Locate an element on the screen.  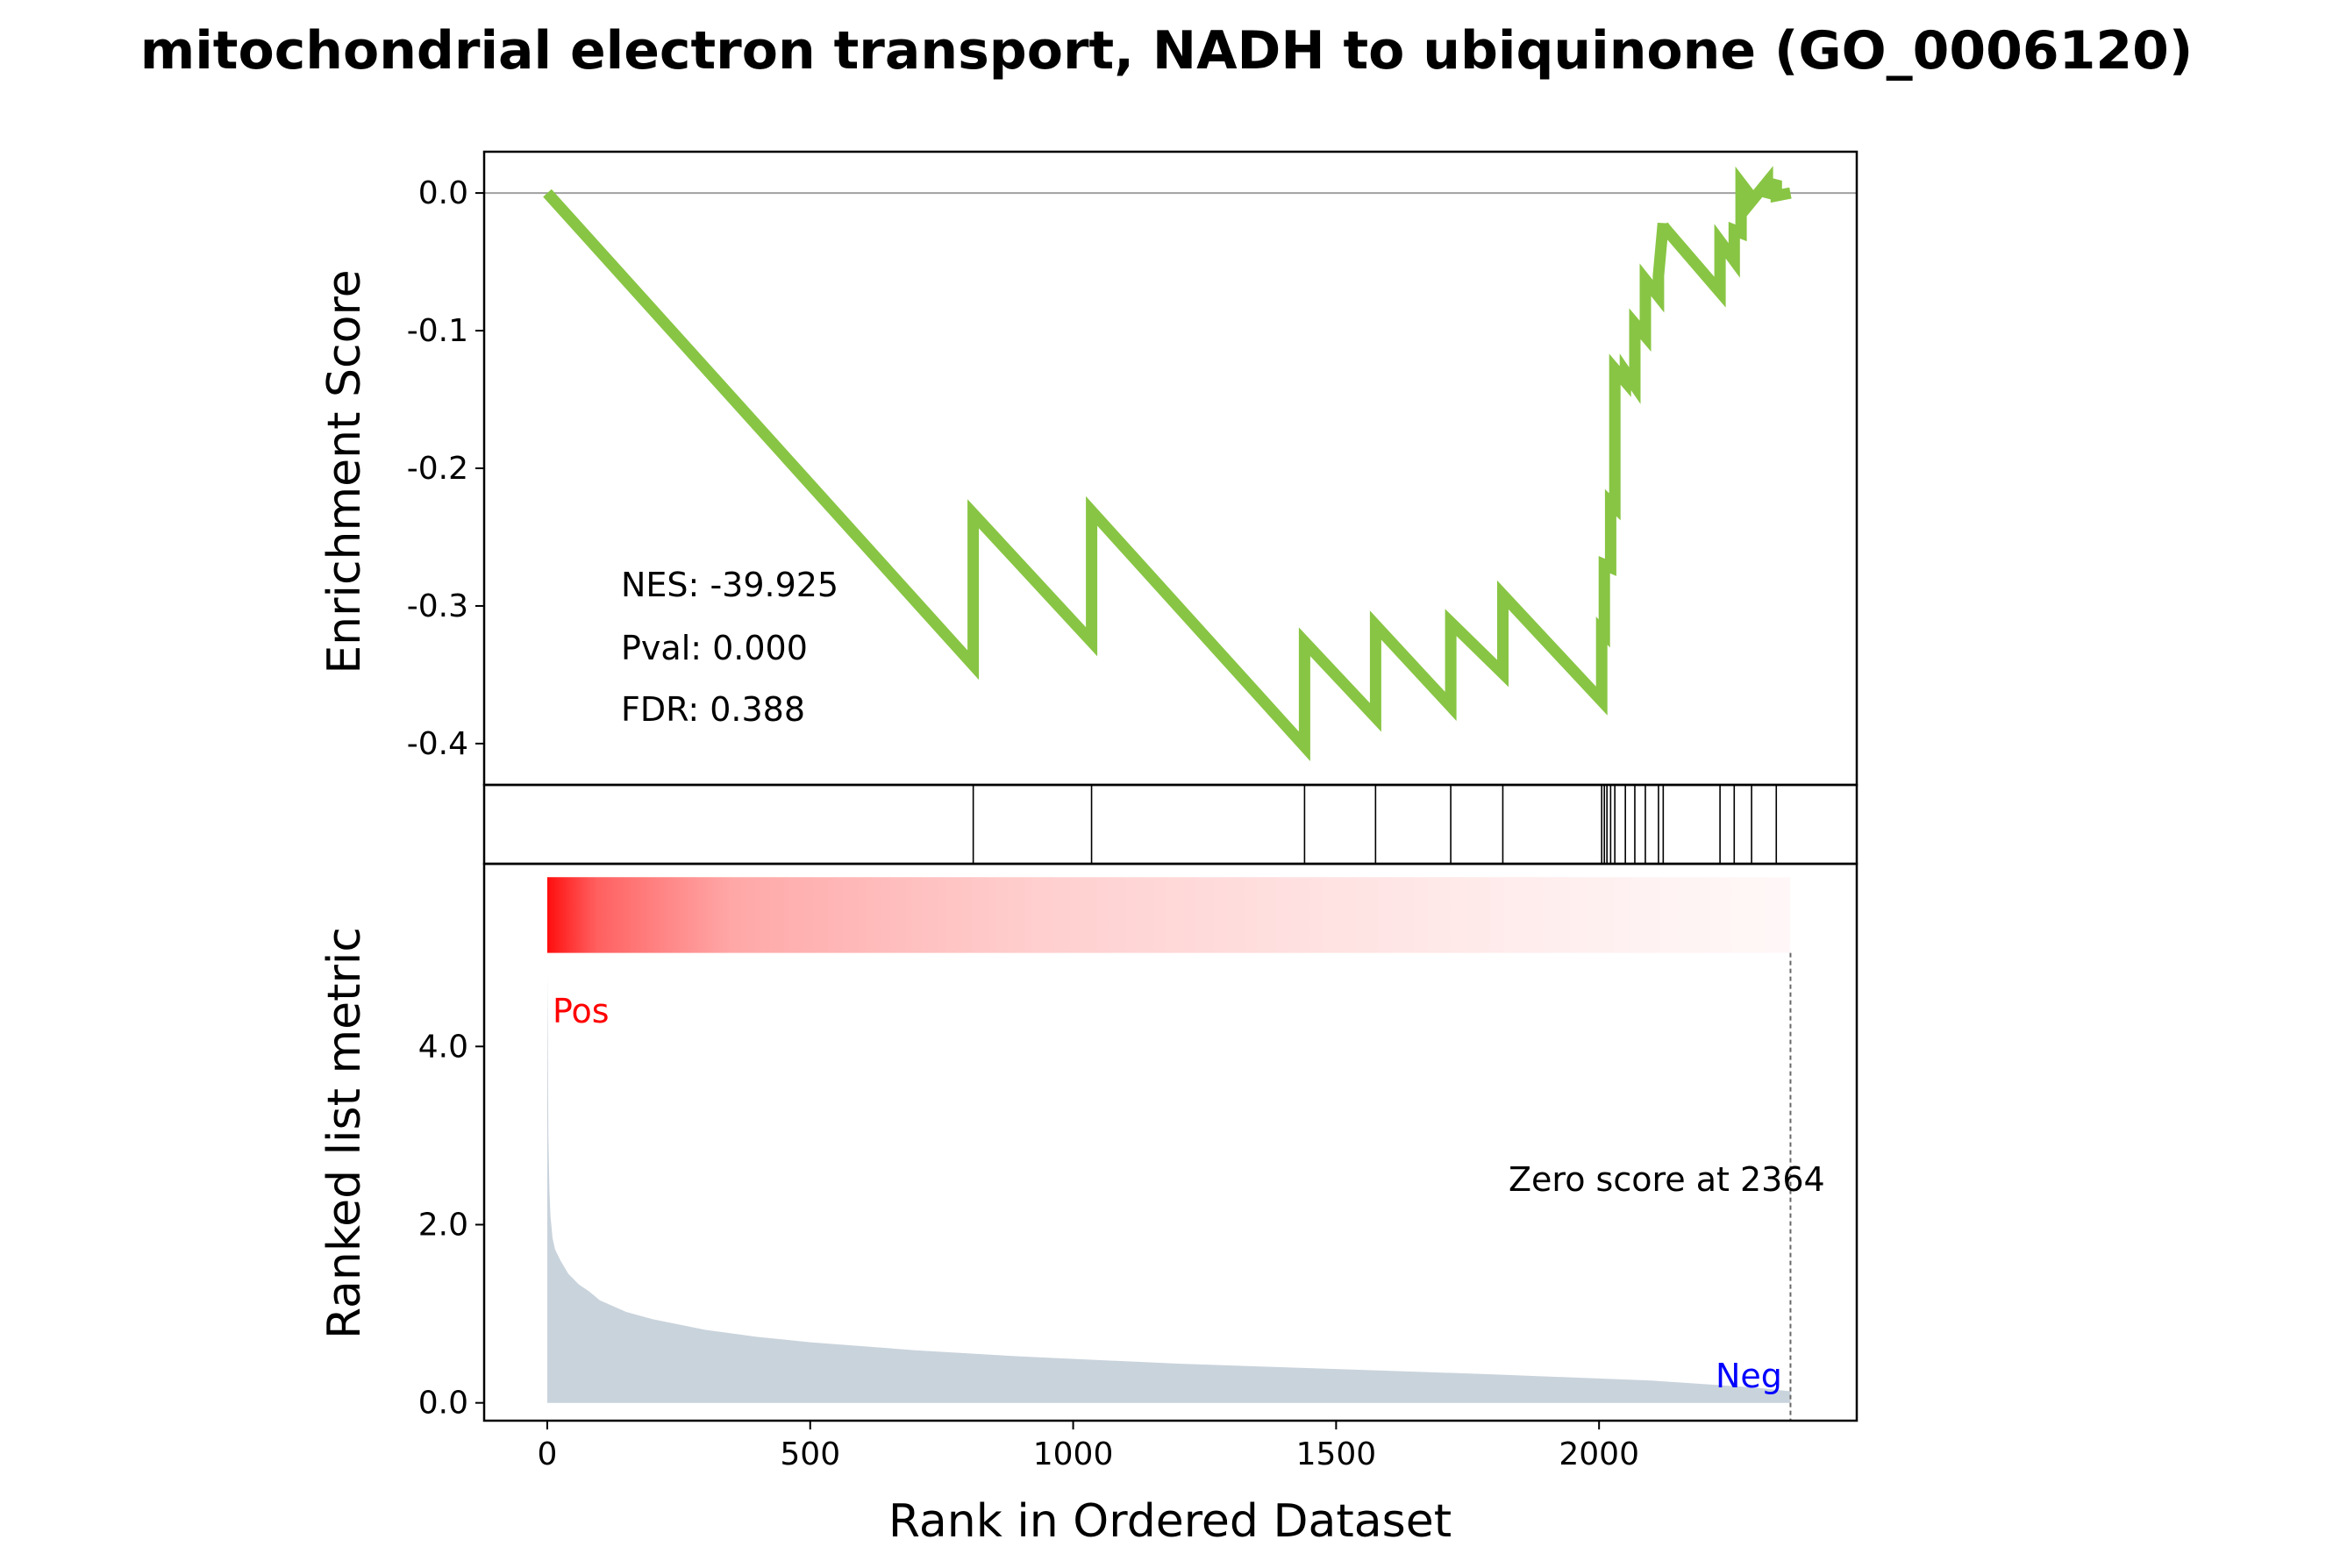
es-y-ticks: 0.0 -0.1 -0.2 -0.3 -0.4 is located at coordinates (445, 469).